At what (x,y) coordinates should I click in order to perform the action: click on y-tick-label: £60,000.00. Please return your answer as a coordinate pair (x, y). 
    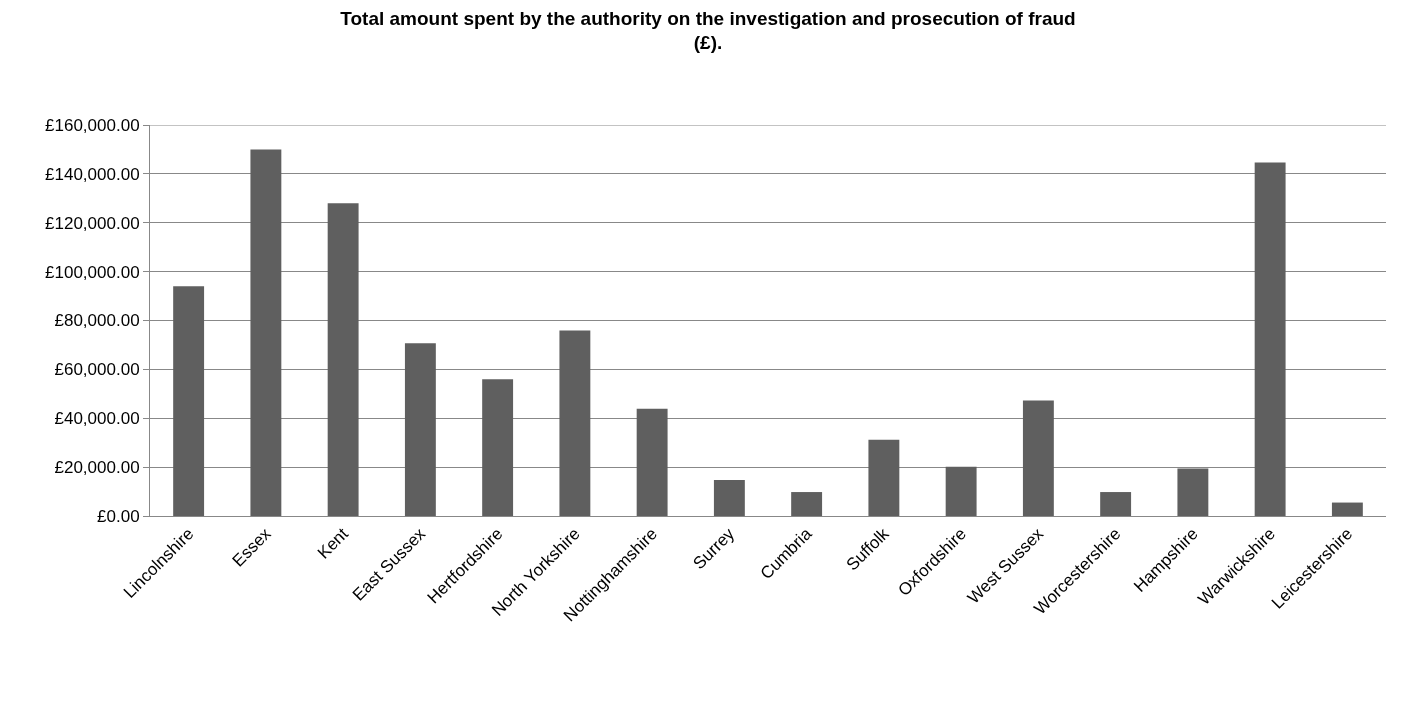
    Looking at the image, I should click on (97, 370).